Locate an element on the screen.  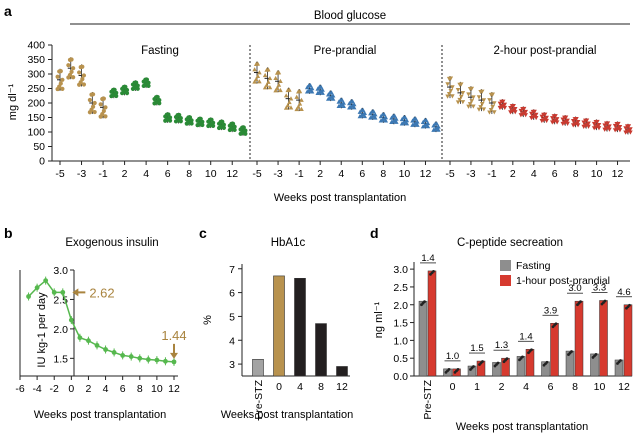
panel-d-ytick-label: 1.5 is located at coordinates (400, 324).